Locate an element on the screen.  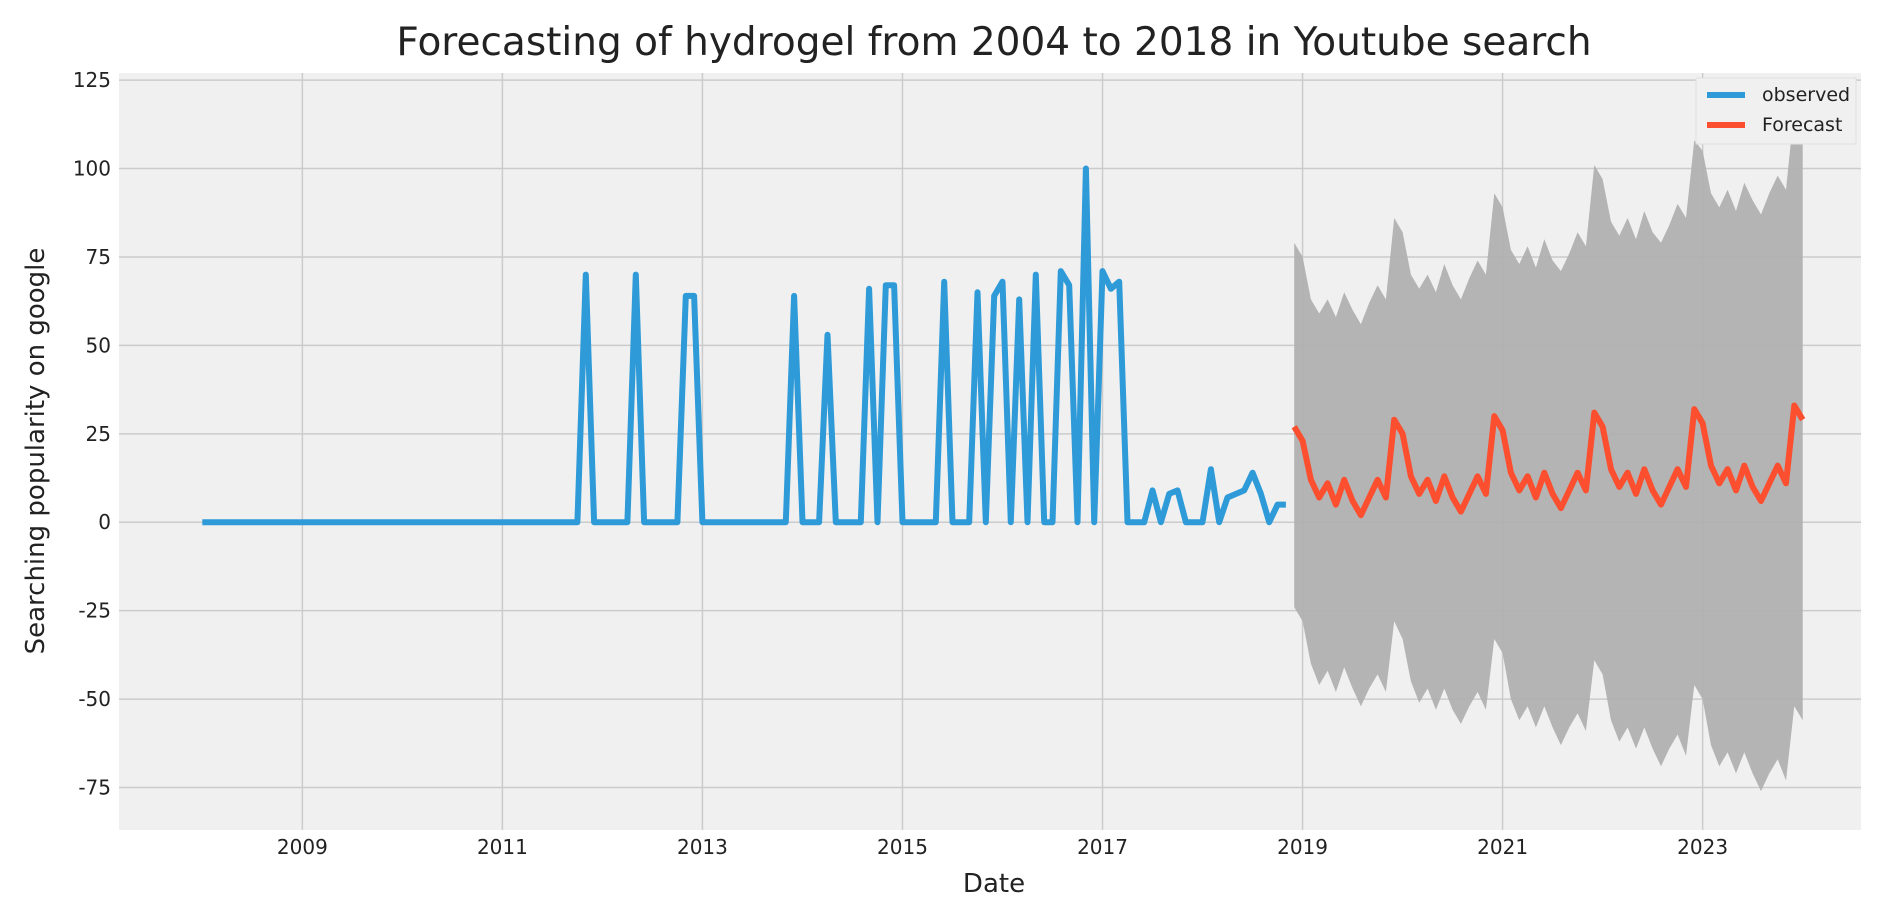
y-tick-label: 125 is located at coordinates (92, 80).